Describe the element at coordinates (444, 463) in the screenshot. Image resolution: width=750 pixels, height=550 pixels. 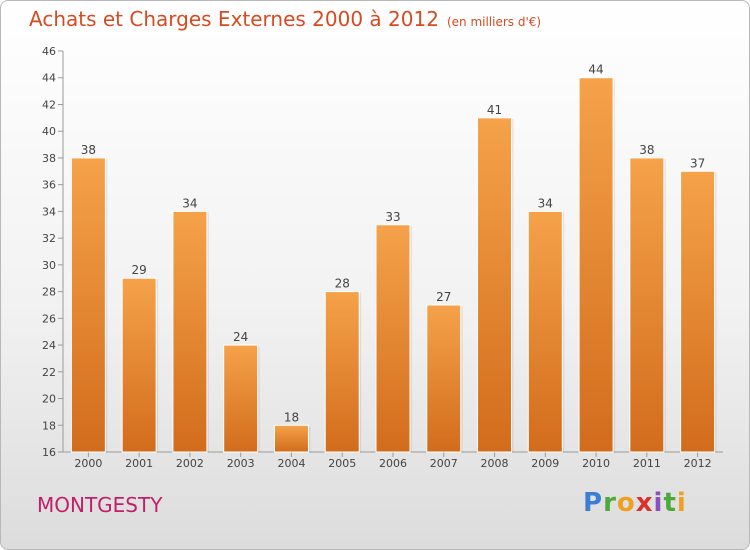
I see `x-tick-label: 2007` at that location.